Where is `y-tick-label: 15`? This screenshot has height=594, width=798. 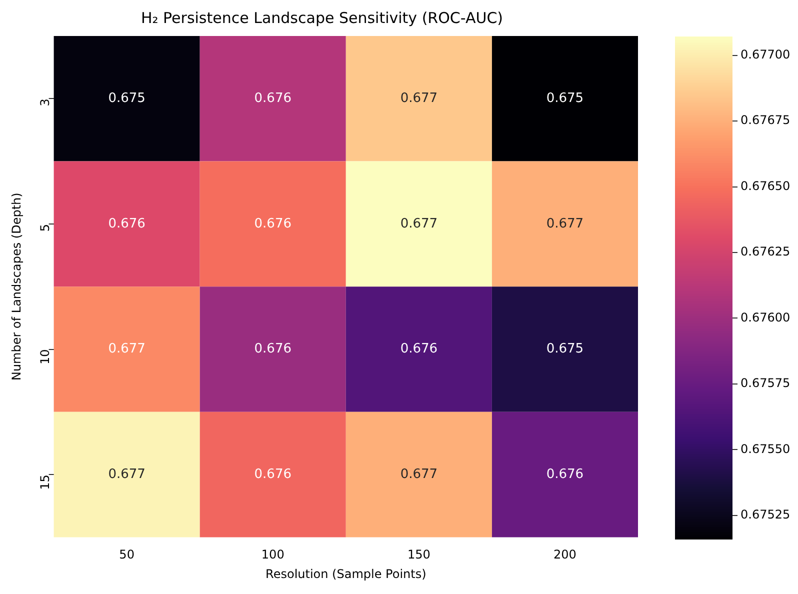 y-tick-label: 15 is located at coordinates (45, 482).